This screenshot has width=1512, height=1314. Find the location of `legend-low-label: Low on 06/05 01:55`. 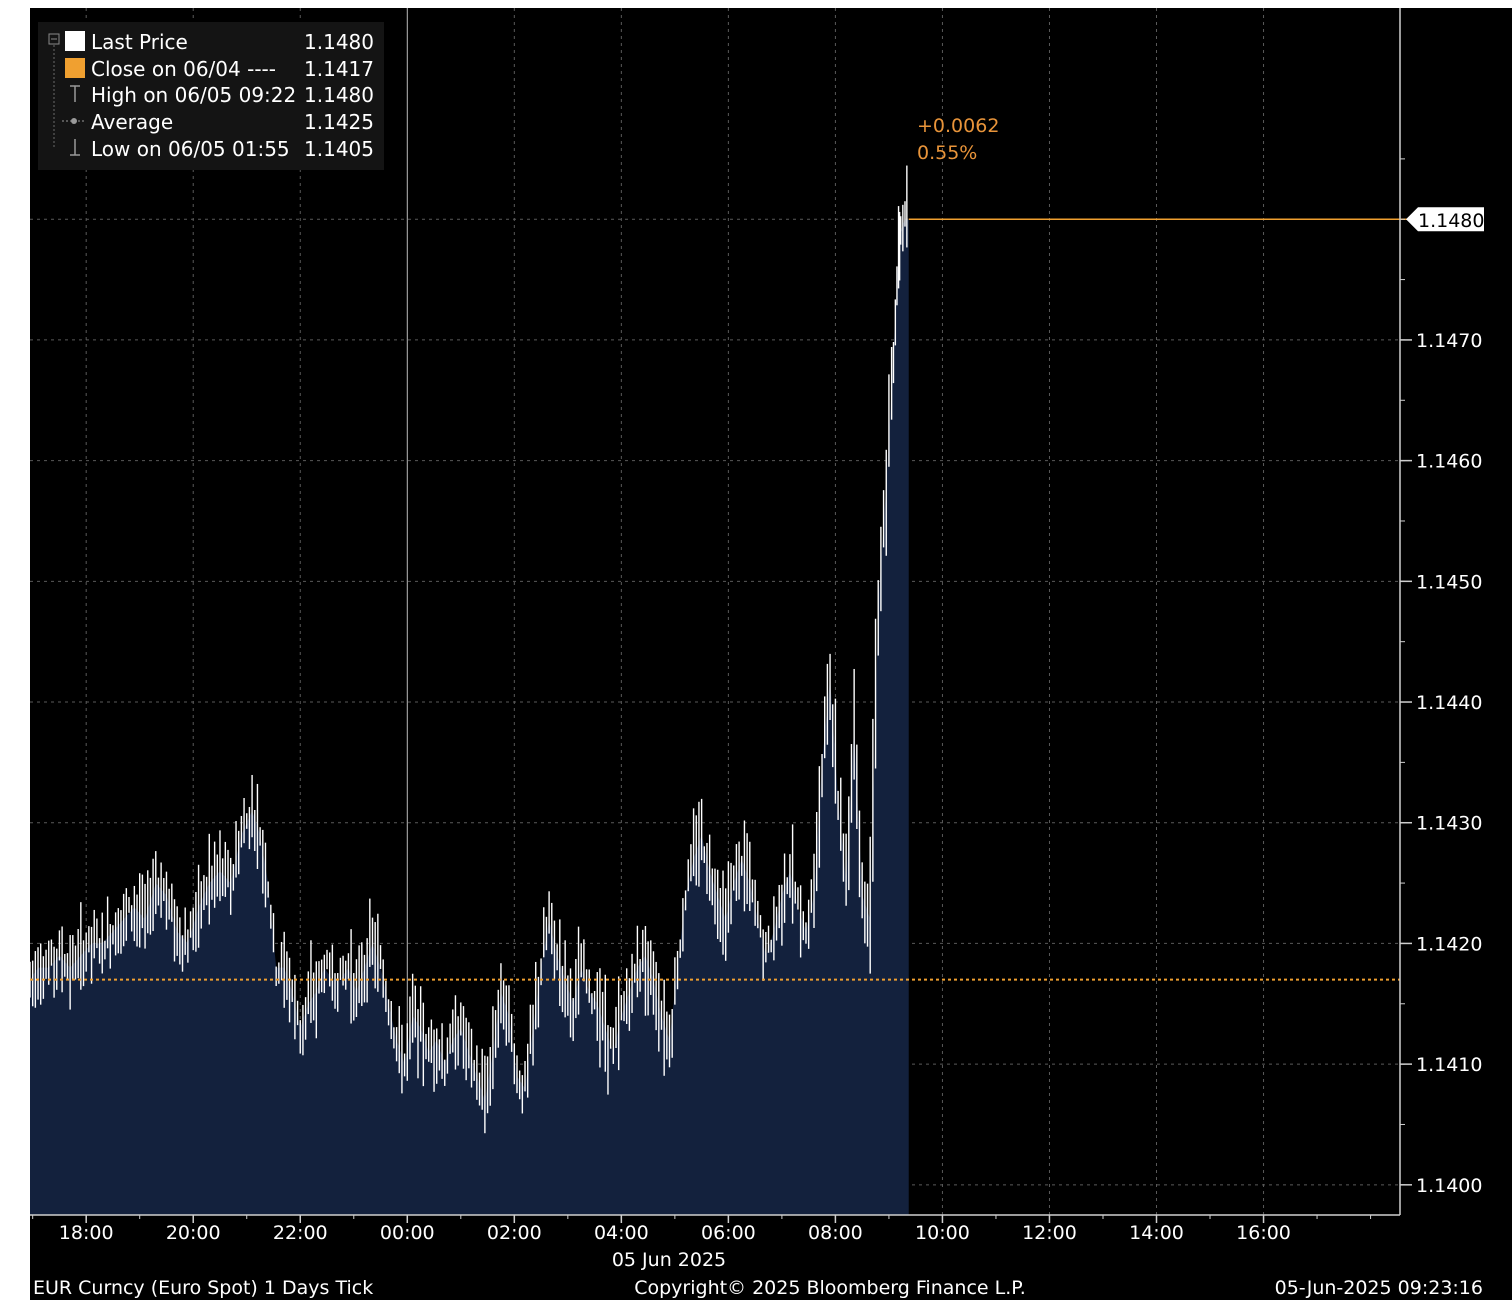

legend-low-label: Low on 06/05 01:55 is located at coordinates (190, 149).